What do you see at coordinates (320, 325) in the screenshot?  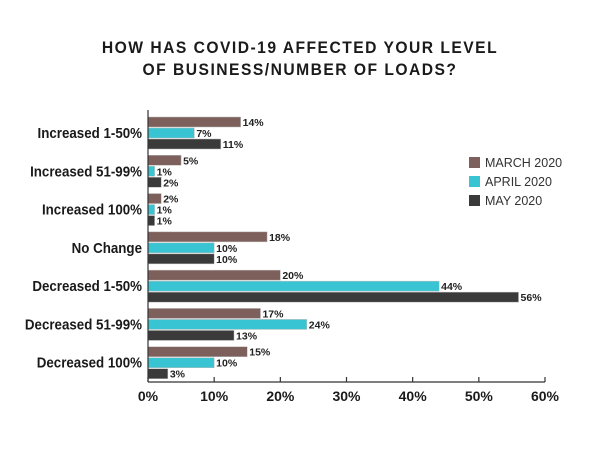 I see `data-label-april-2020-decreased-51-99: 24%` at bounding box center [320, 325].